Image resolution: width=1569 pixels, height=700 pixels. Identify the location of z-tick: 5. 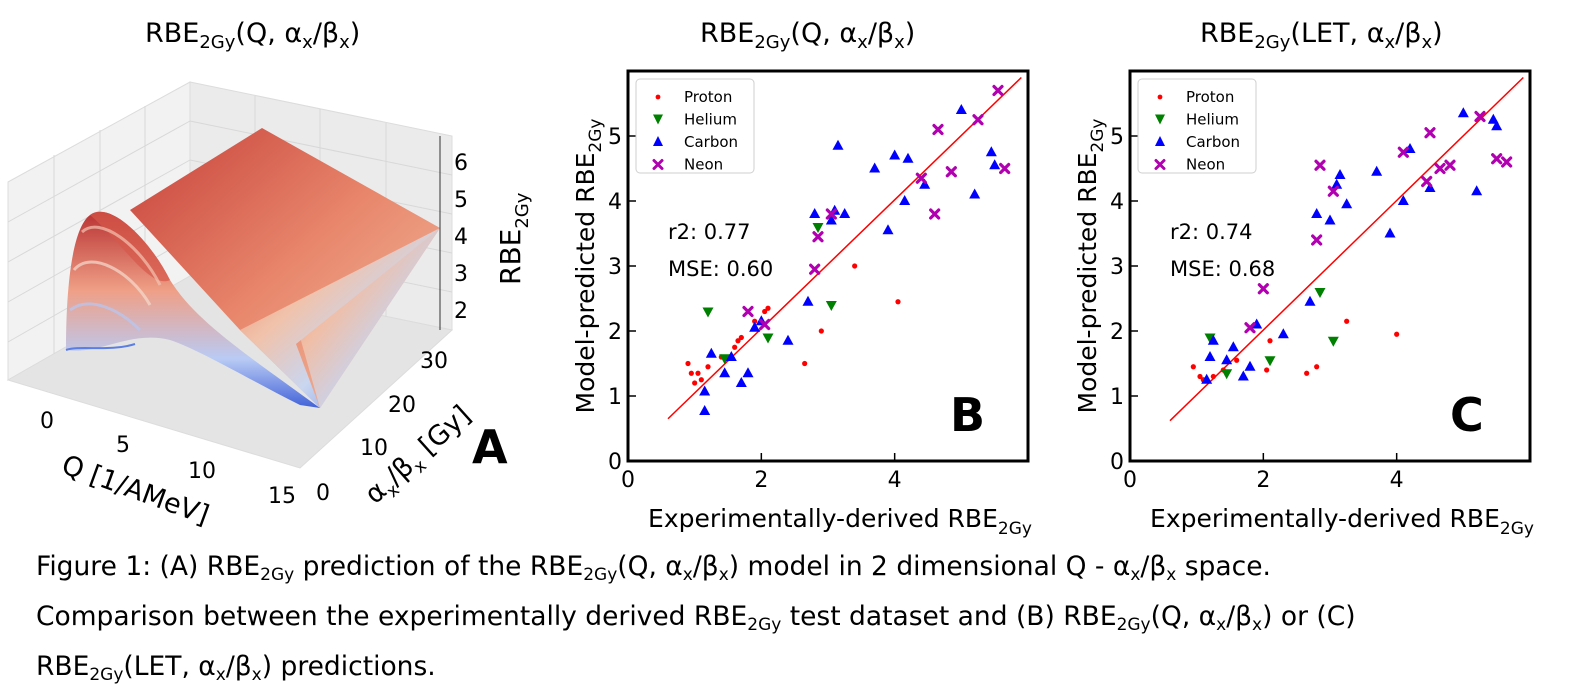
(461, 200).